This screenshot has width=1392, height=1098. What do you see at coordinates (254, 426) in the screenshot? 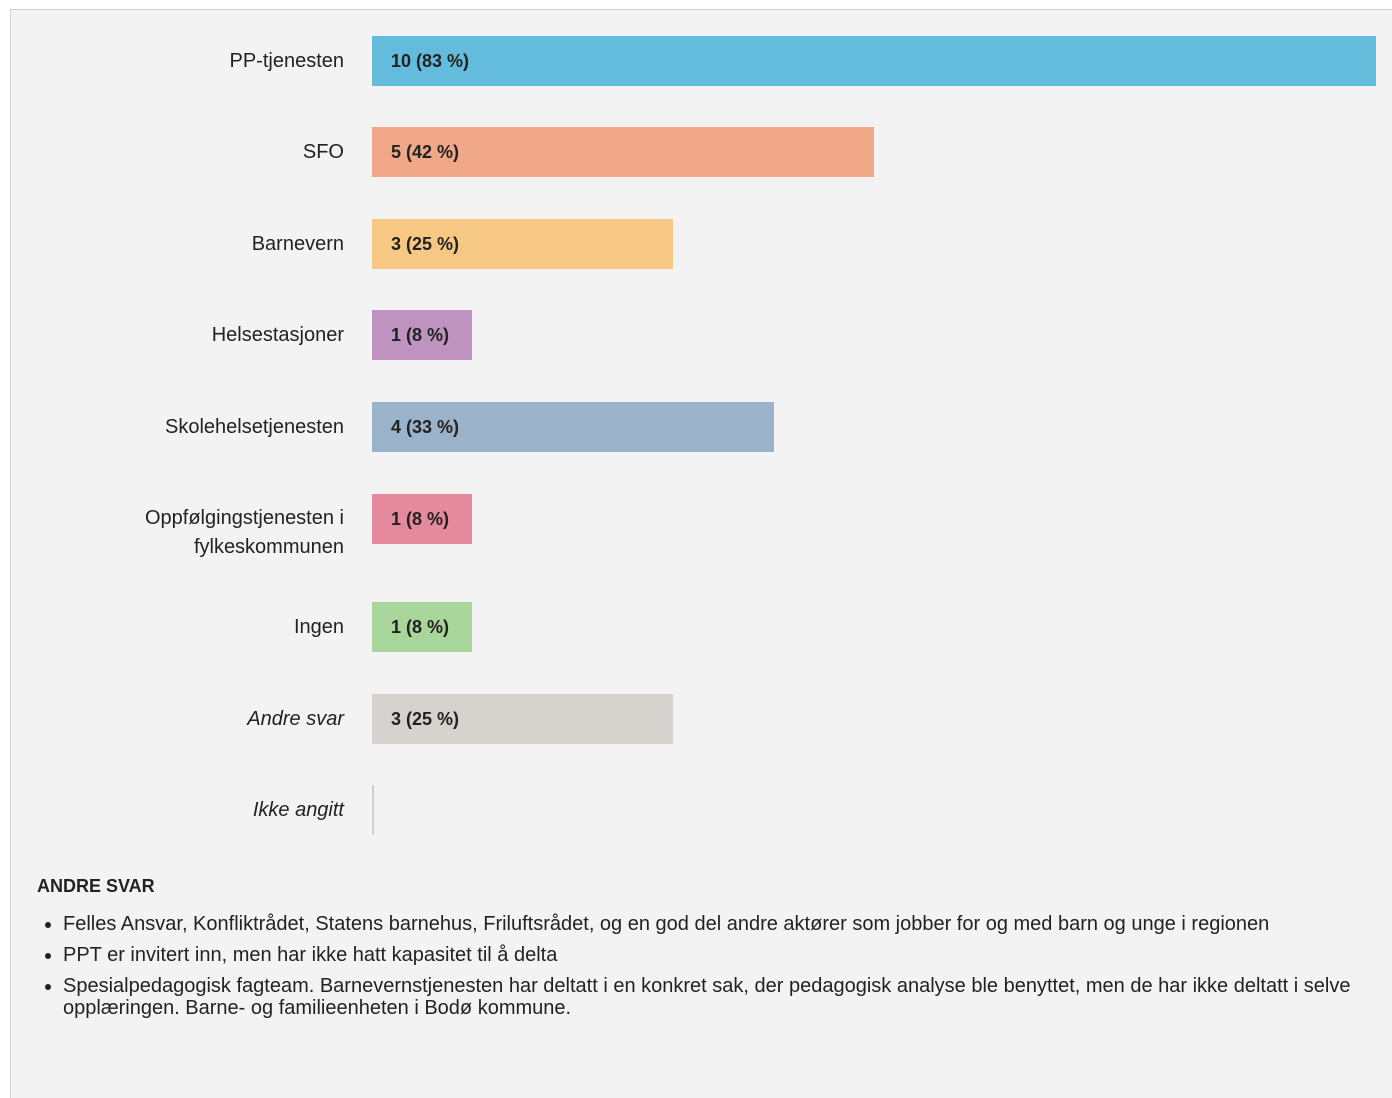
I see `category-label: Skolehelsetjenesten` at bounding box center [254, 426].